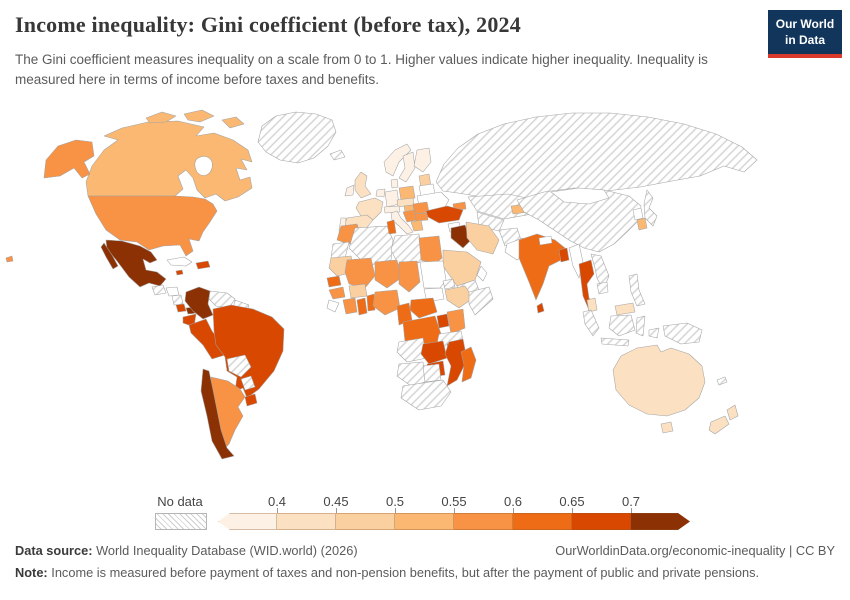 This screenshot has width=850, height=600. What do you see at coordinates (433, 274) in the screenshot?
I see `country-sudan` at bounding box center [433, 274].